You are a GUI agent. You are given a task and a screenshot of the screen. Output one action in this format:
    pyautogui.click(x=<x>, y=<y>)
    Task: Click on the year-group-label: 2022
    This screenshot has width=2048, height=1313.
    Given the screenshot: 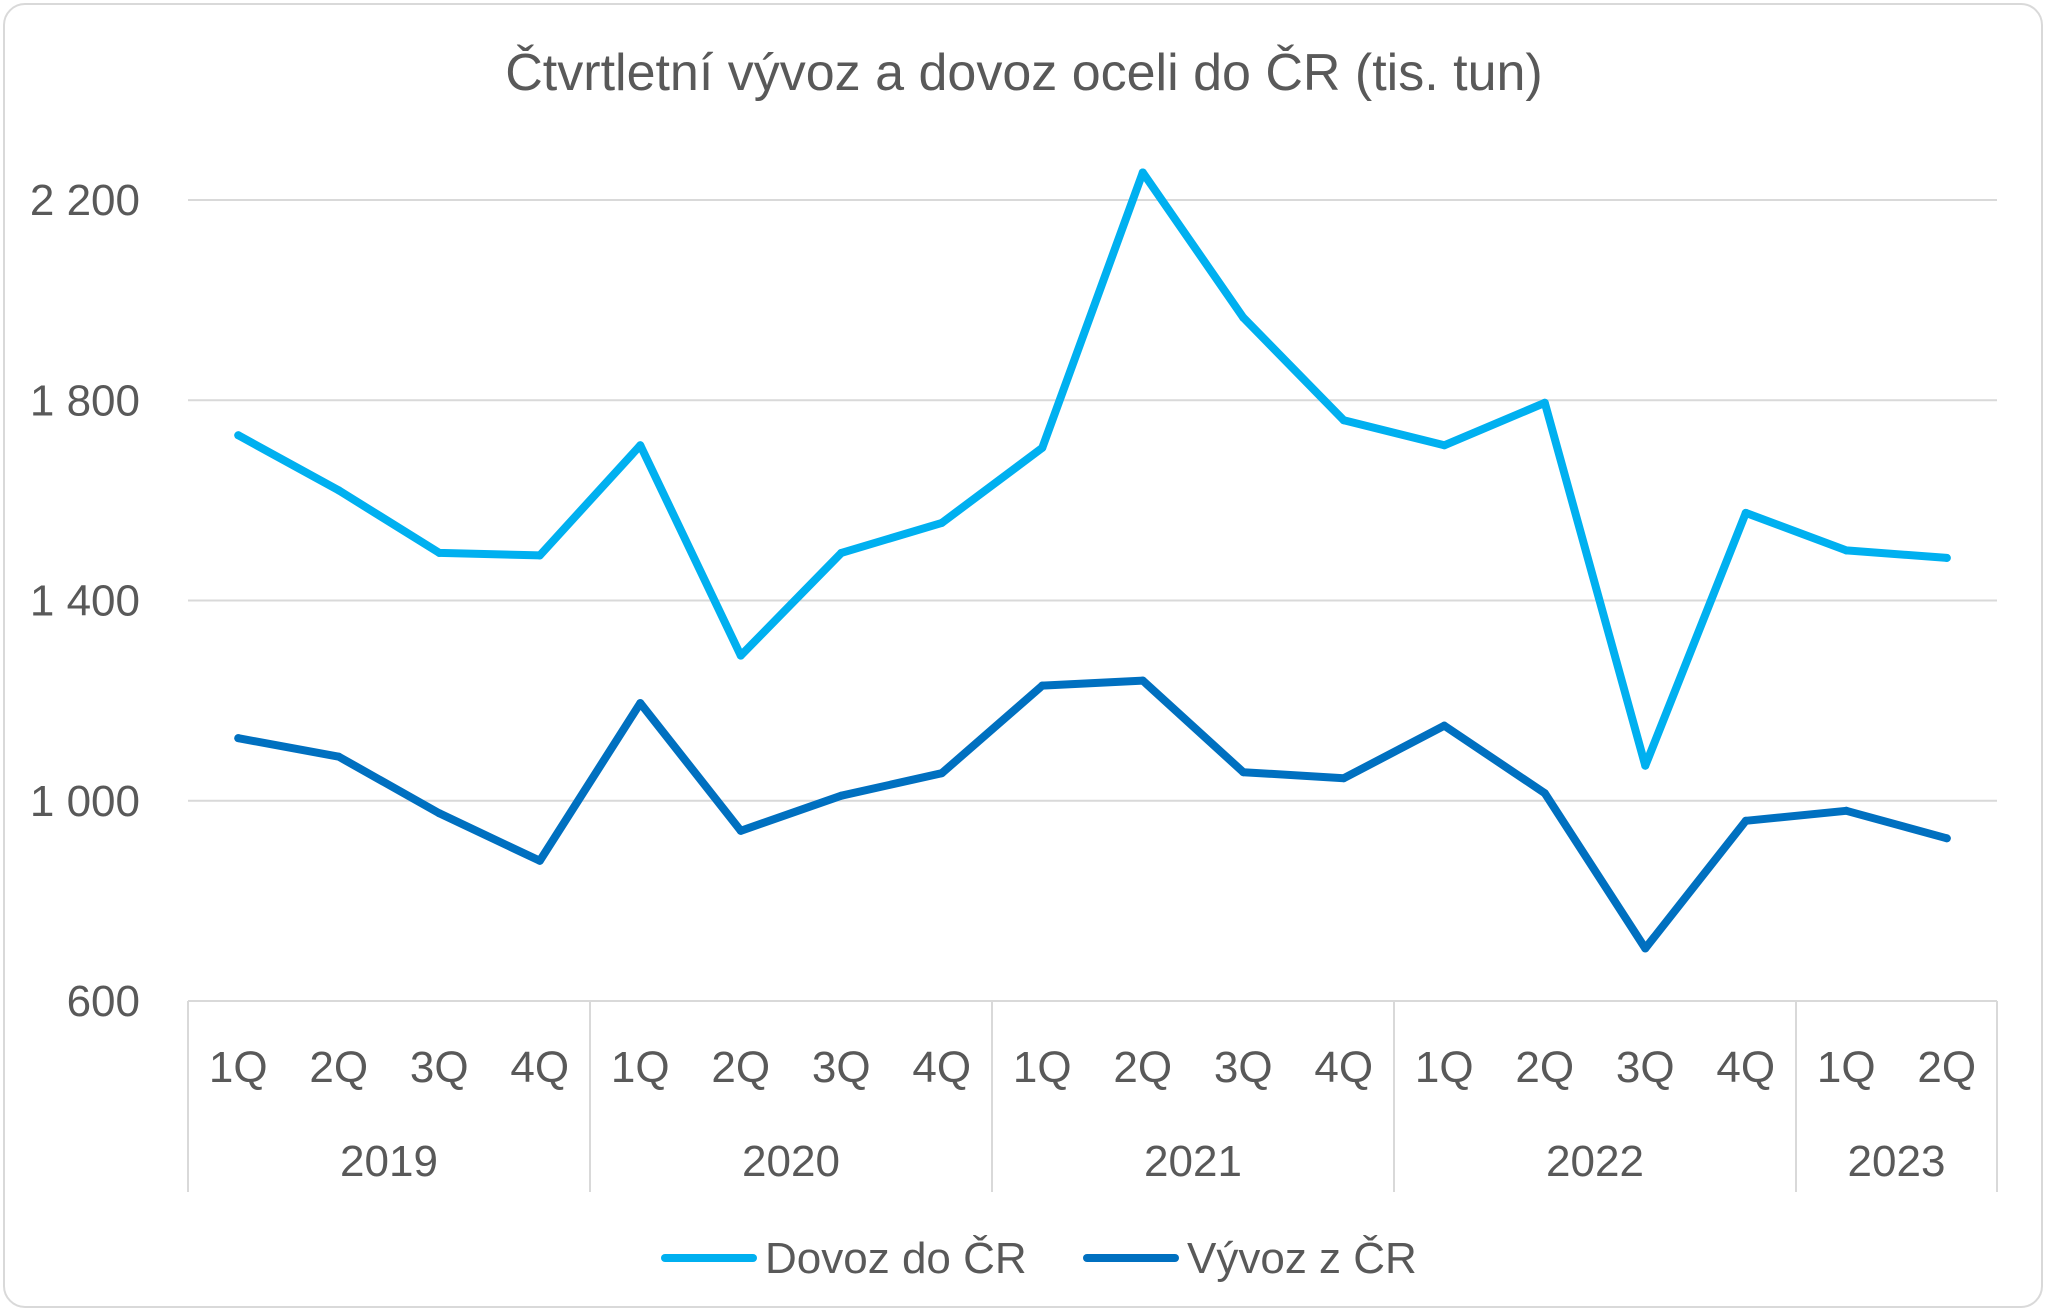 What is the action you would take?
    pyautogui.click(x=1595, y=1161)
    